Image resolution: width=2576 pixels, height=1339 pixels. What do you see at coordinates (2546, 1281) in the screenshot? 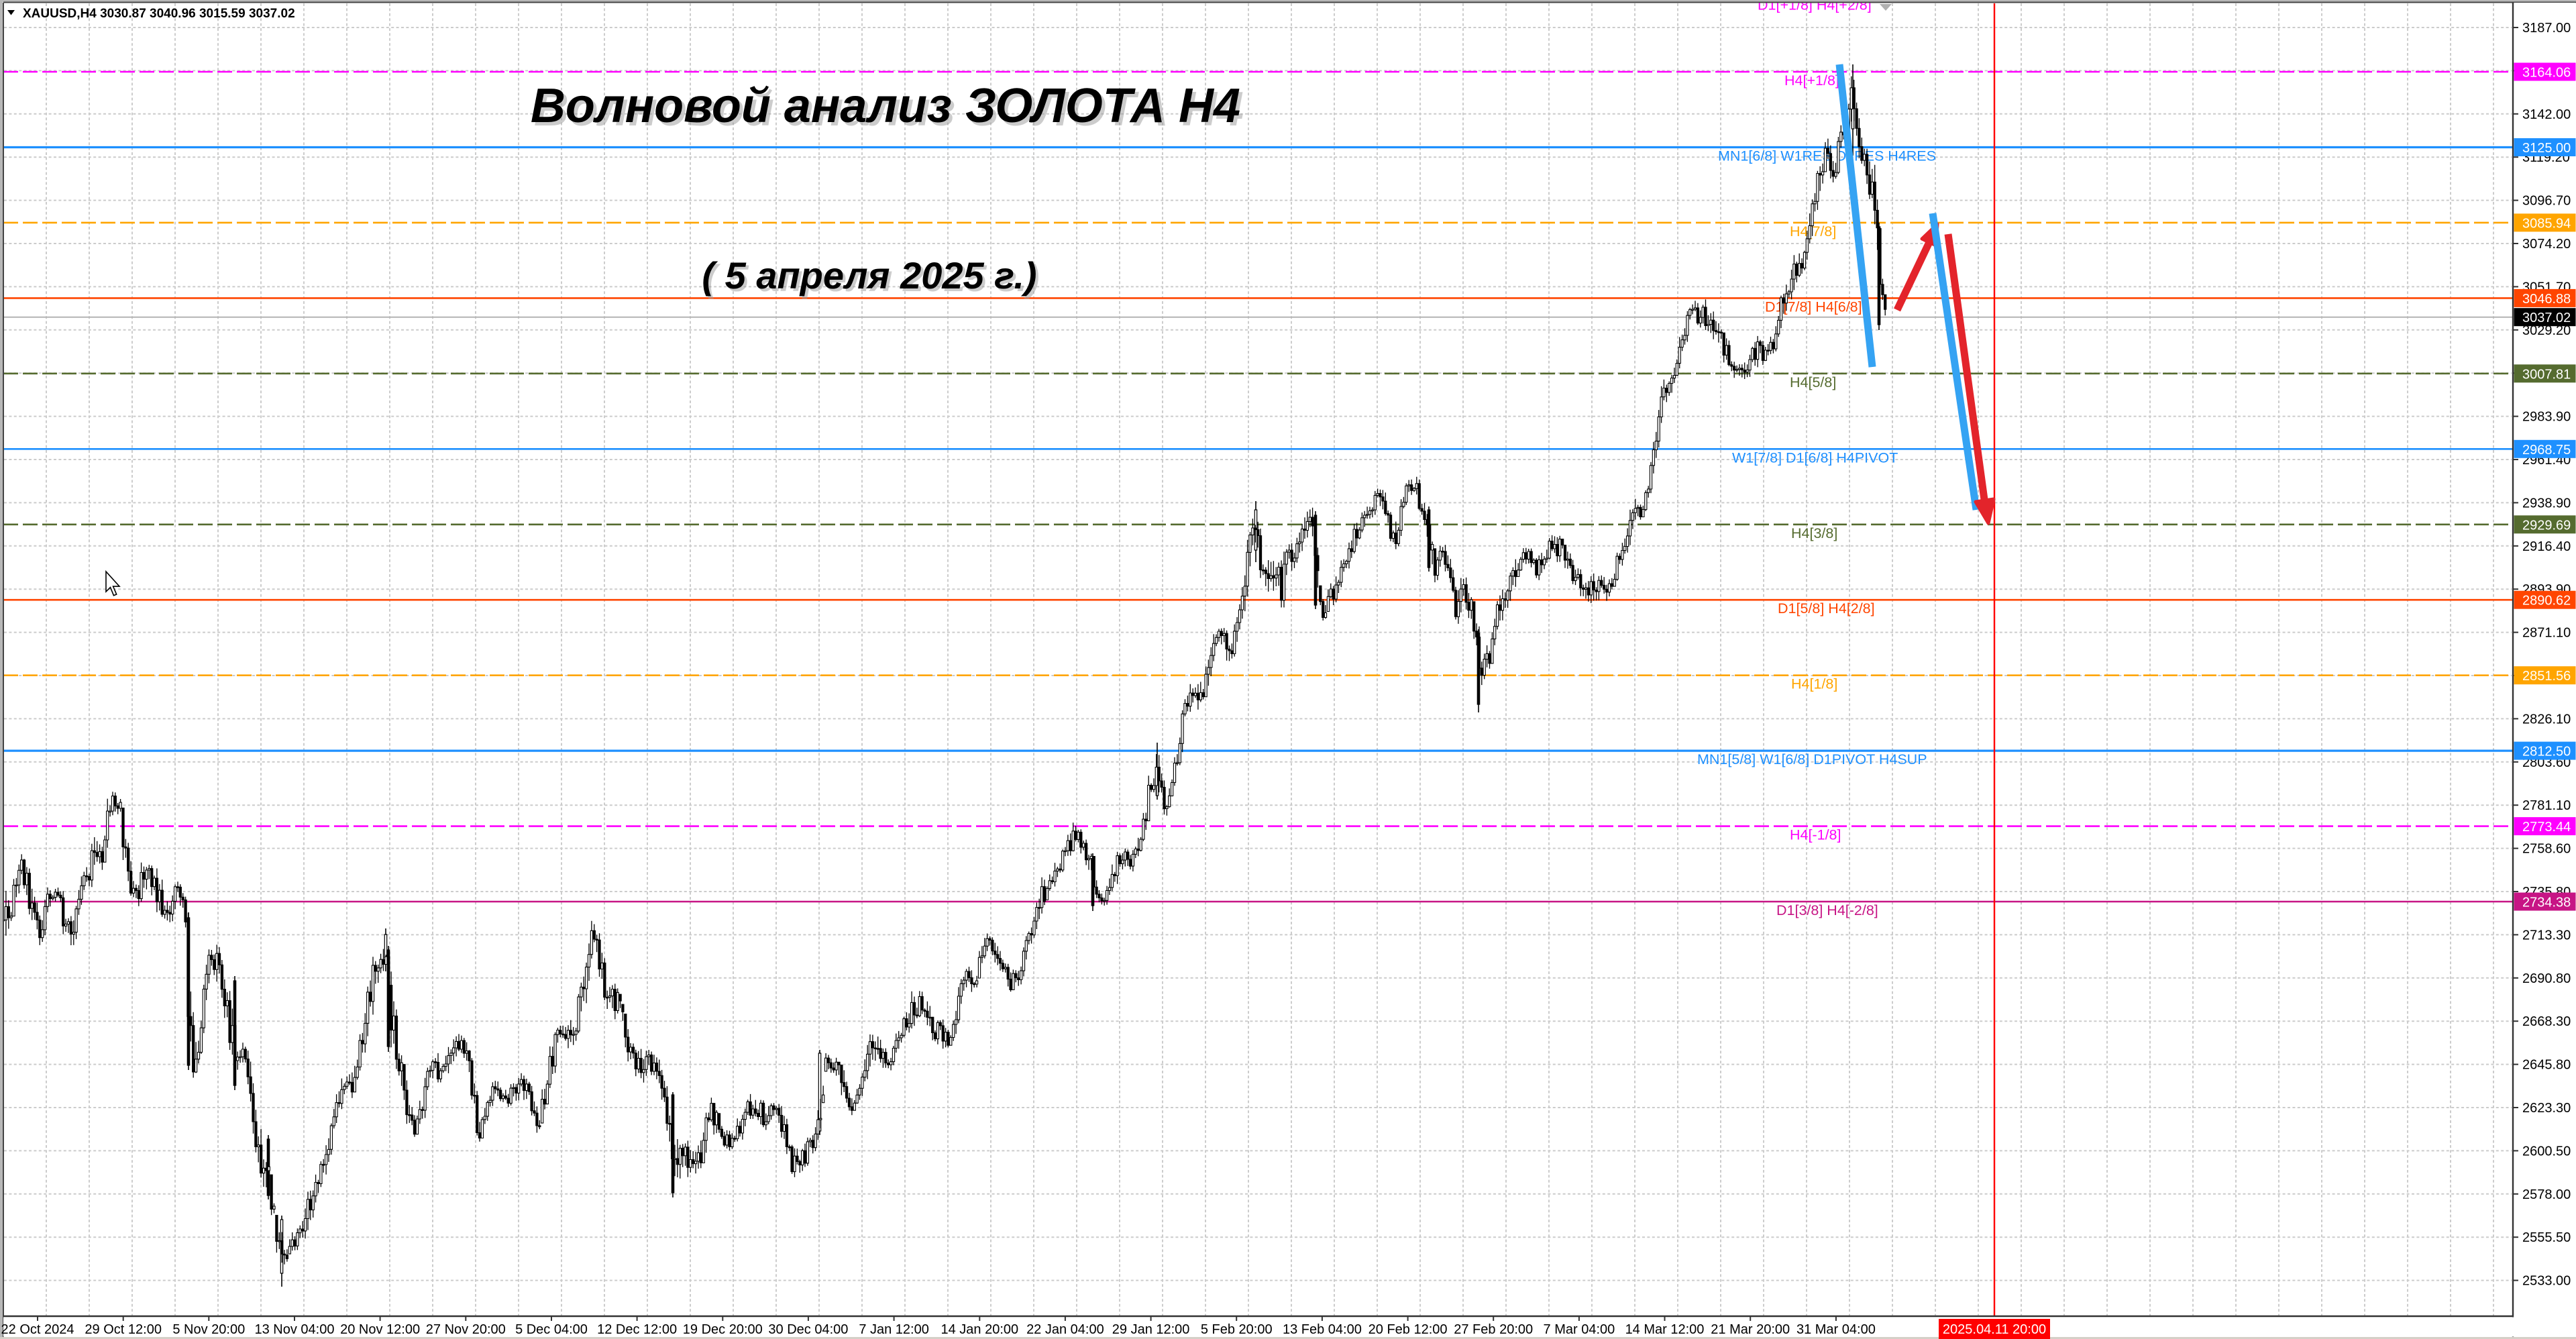
I see `svg-text: 2533.00` at bounding box center [2546, 1281].